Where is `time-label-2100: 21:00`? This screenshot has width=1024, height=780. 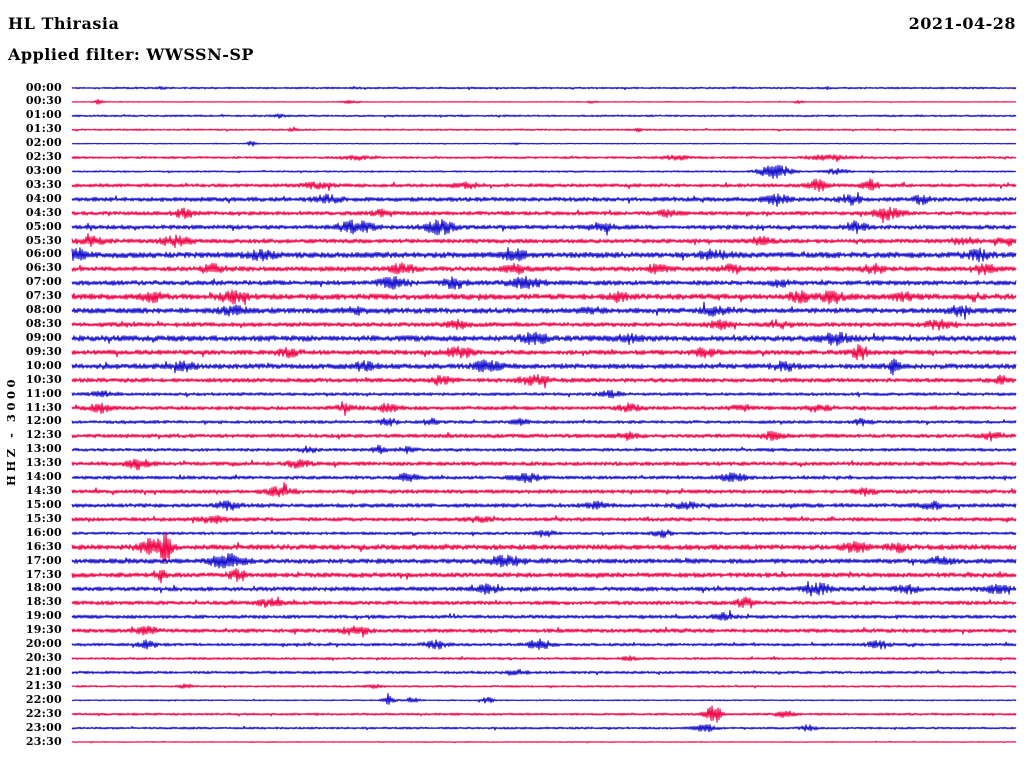
time-label-2100: 21:00 is located at coordinates (43, 671).